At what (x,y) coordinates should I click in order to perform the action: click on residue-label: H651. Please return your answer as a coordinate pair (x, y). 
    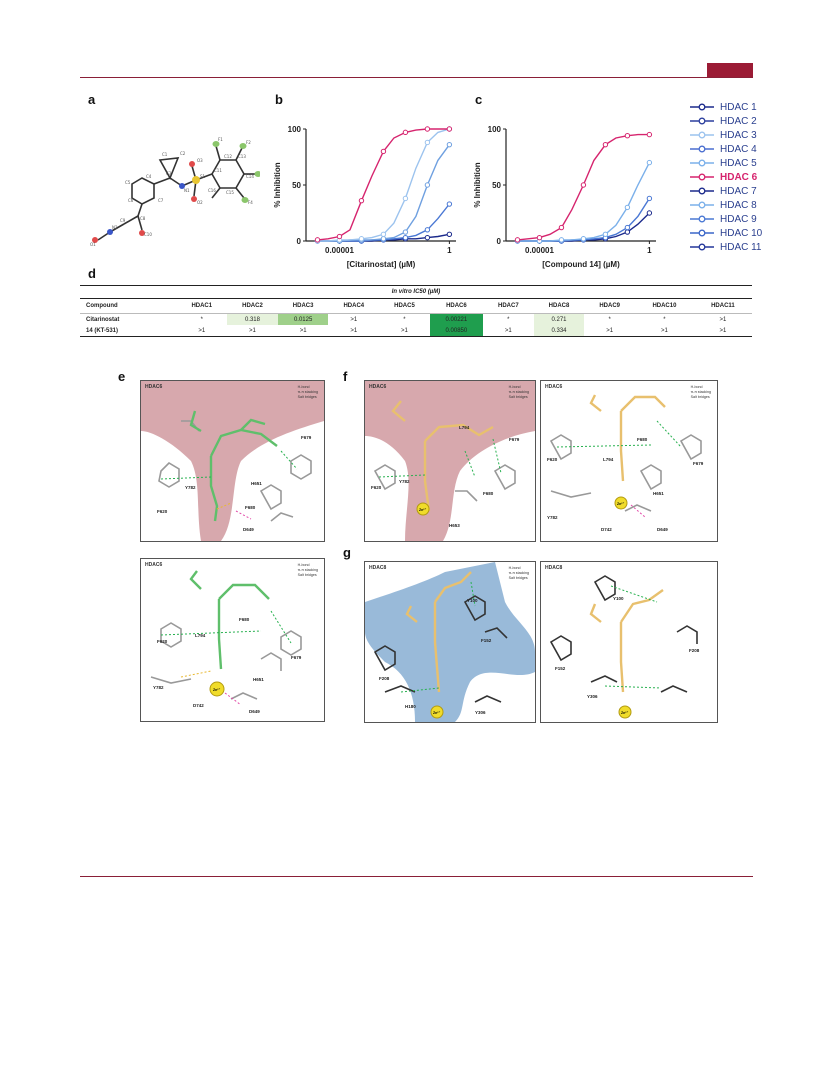
    Looking at the image, I should click on (256, 483).